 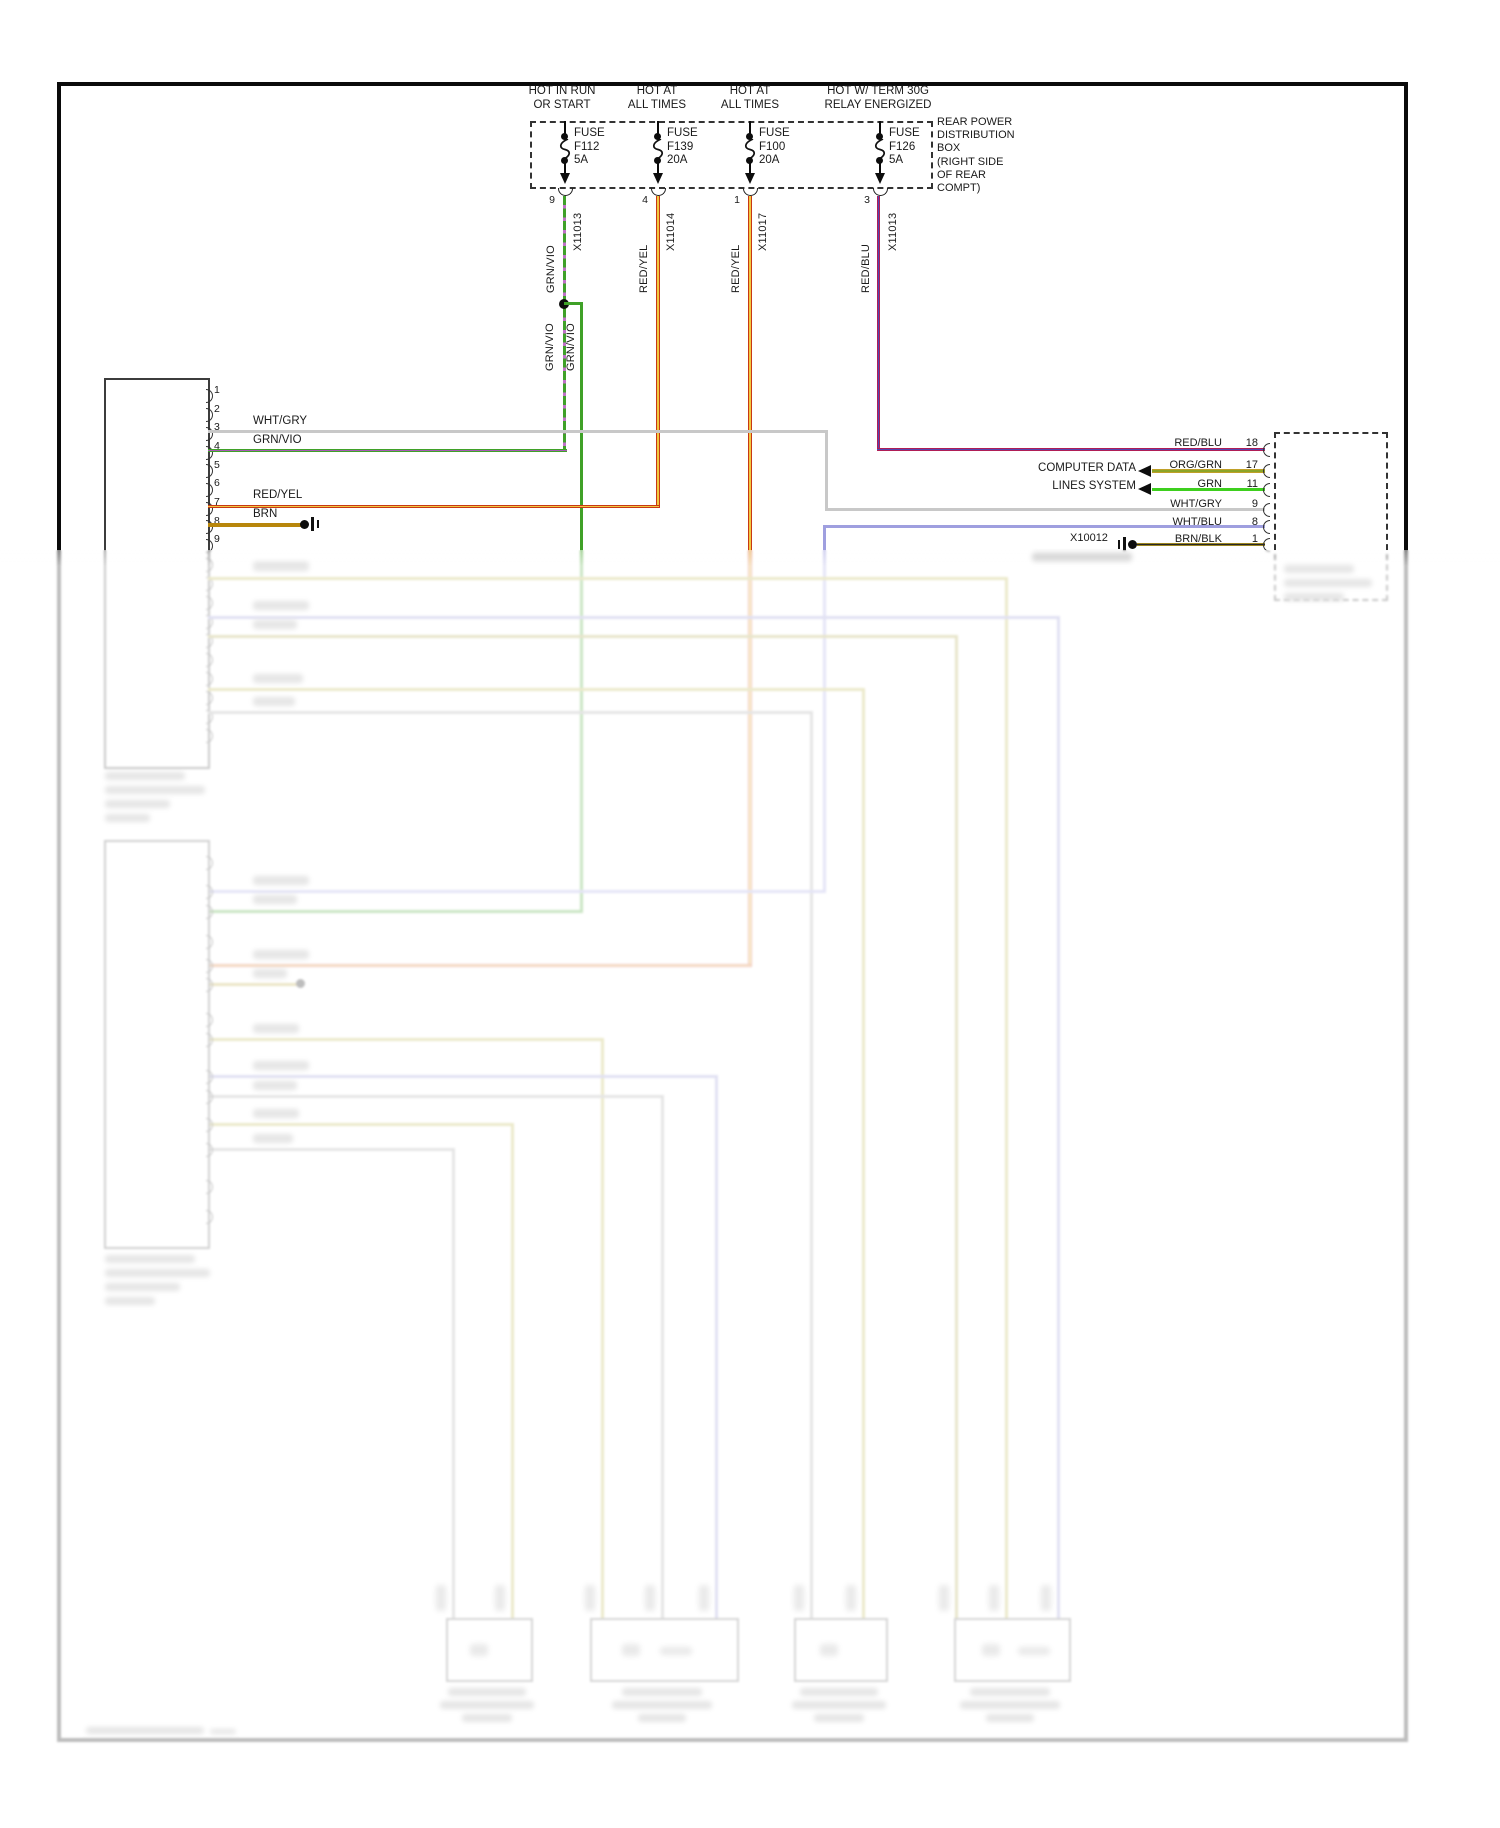 I want to click on computer-data-lines-label: LINES SYSTEM, so click(x=1094, y=486).